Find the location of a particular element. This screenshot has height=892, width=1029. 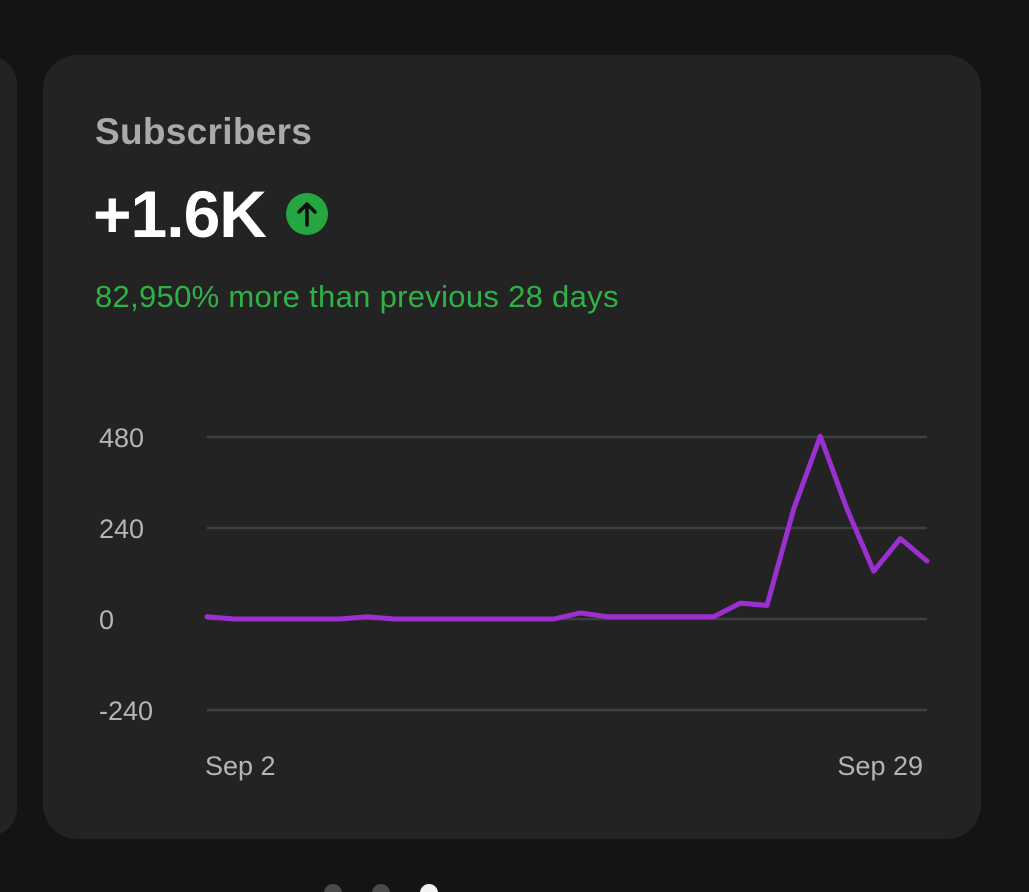

card-title: Subscribers is located at coordinates (204, 131).